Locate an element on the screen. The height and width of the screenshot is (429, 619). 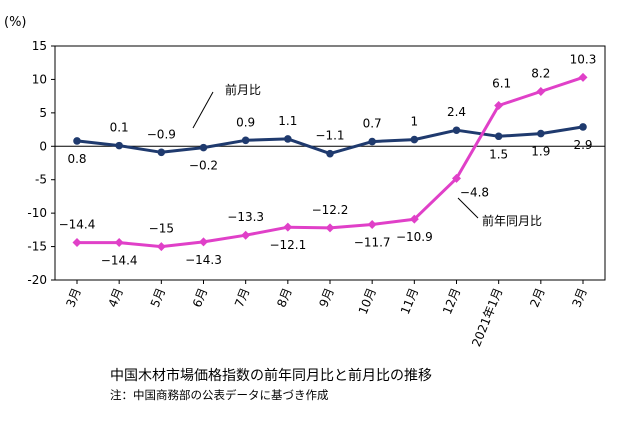
series-name-yoy: 前年同月比 is located at coordinates (512, 220).